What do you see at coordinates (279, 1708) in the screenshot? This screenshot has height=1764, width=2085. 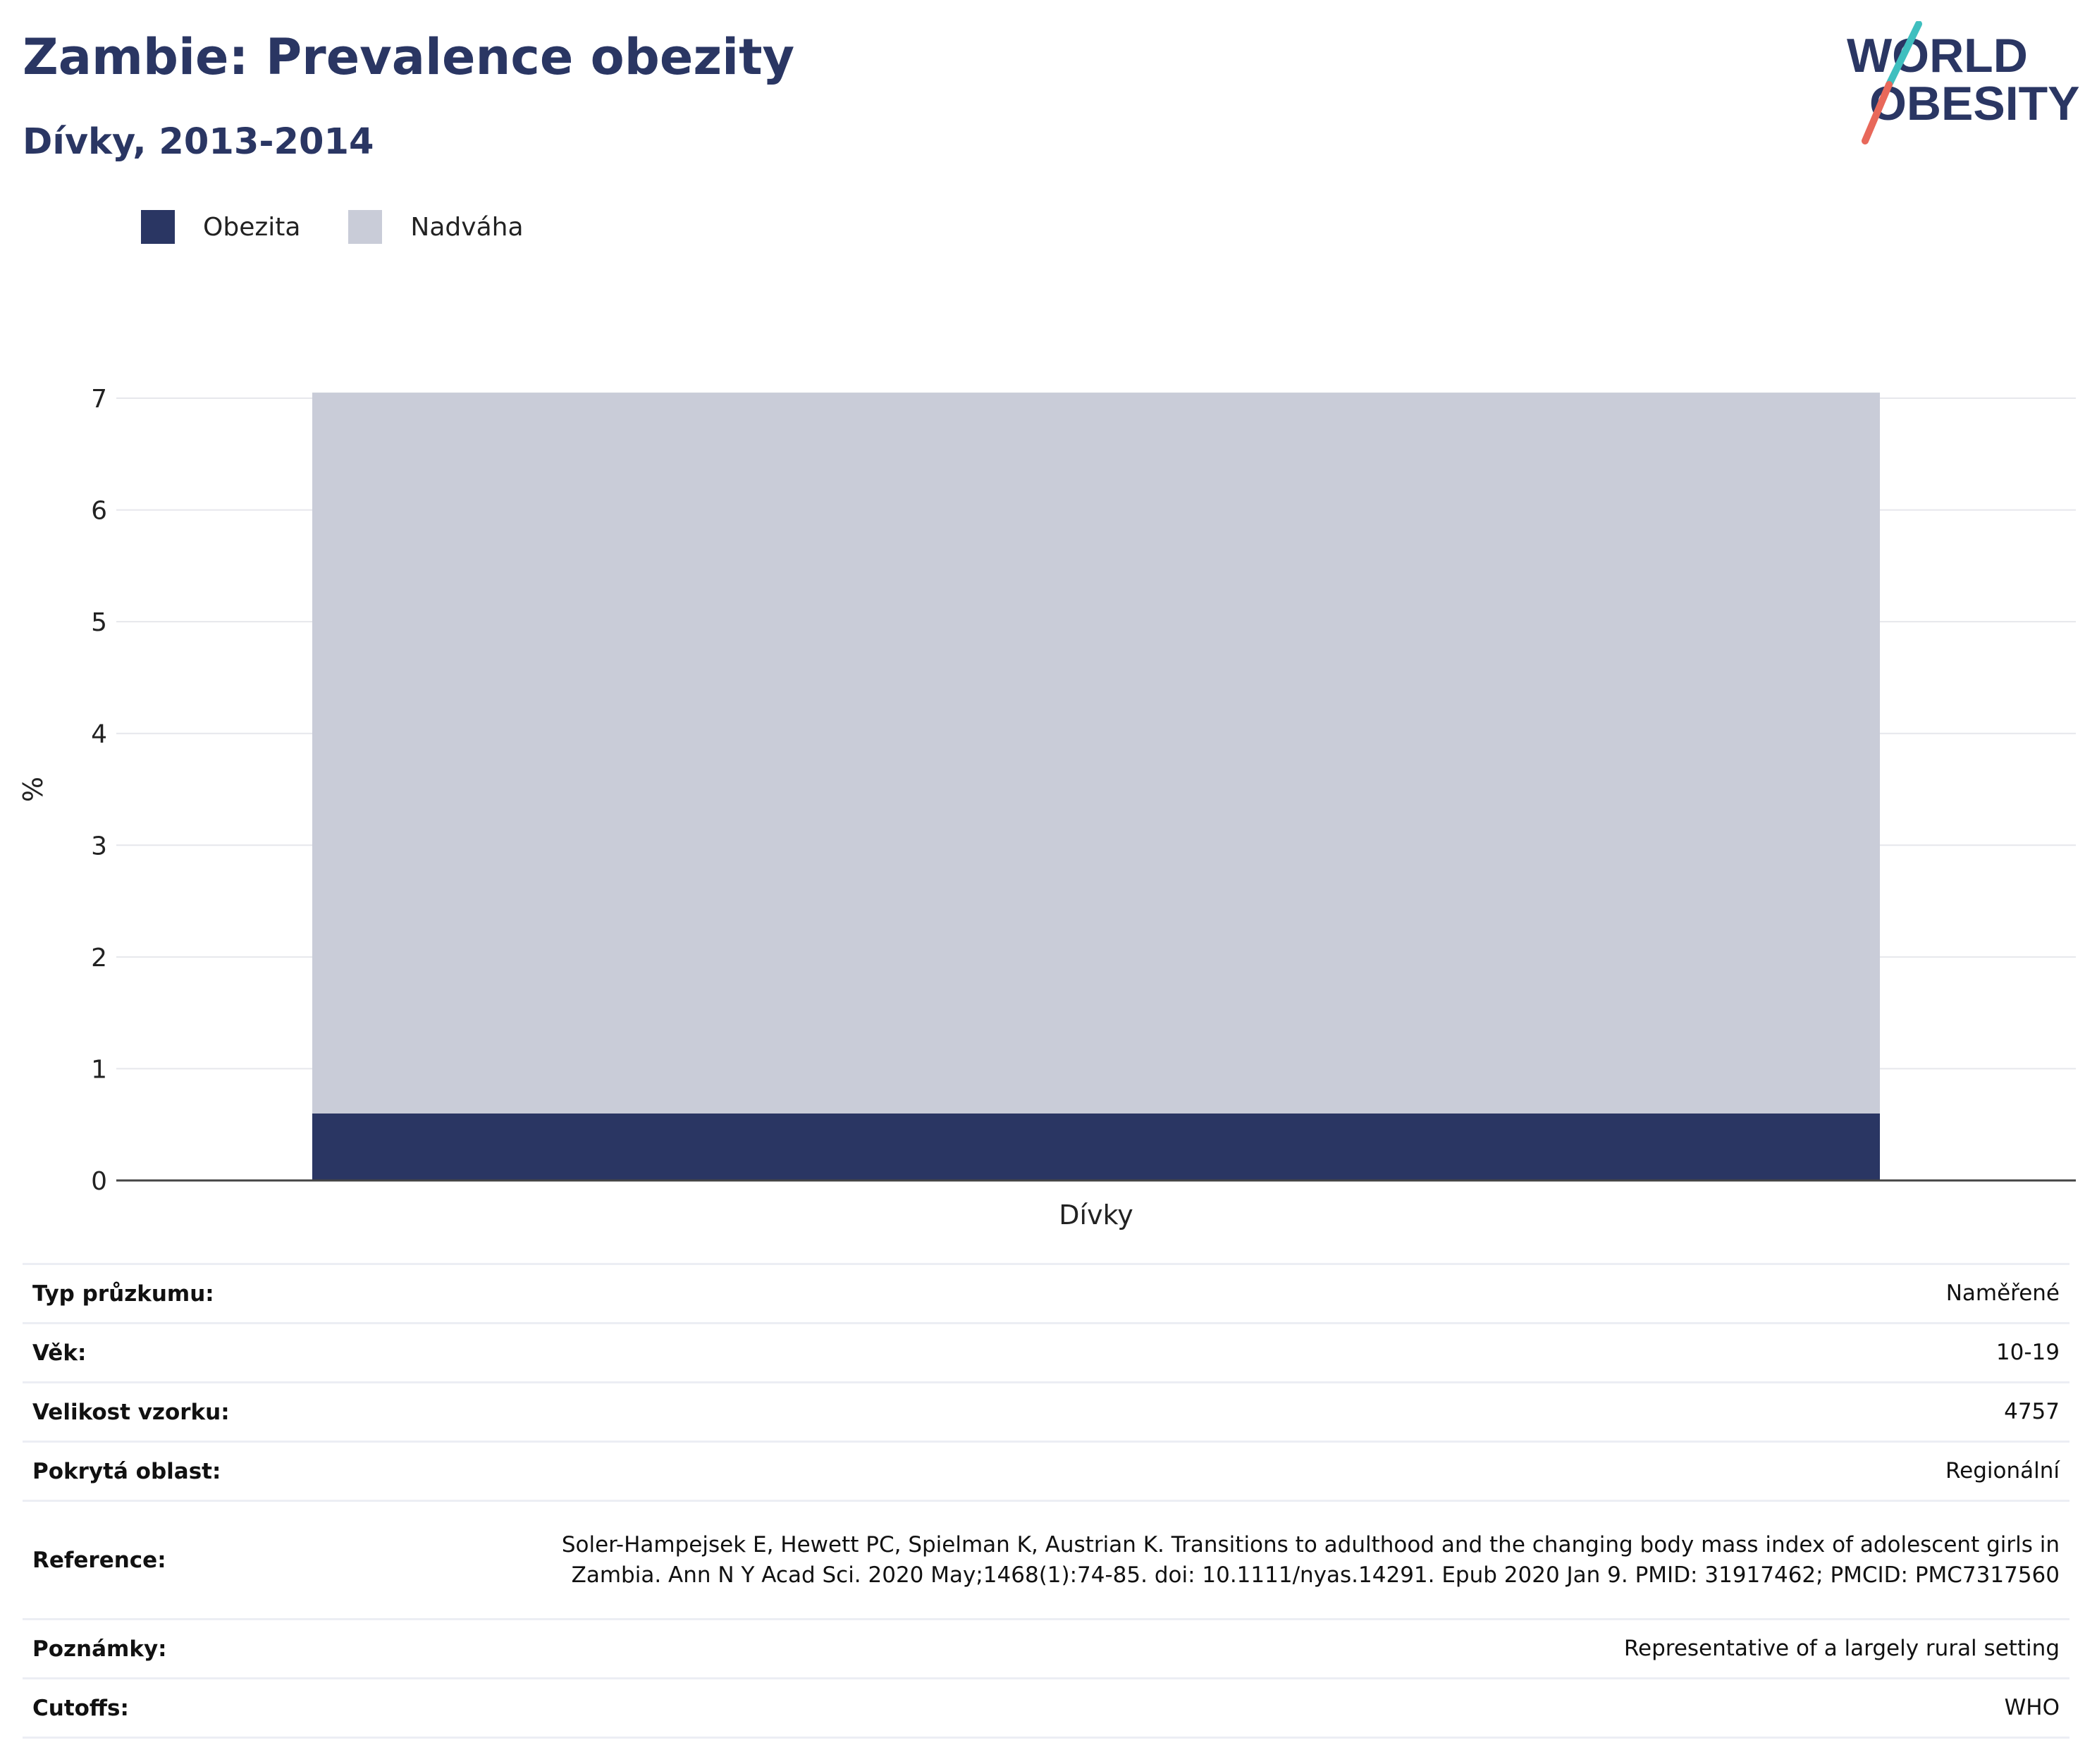 I see `info-label: Cutoffs:` at bounding box center [279, 1708].